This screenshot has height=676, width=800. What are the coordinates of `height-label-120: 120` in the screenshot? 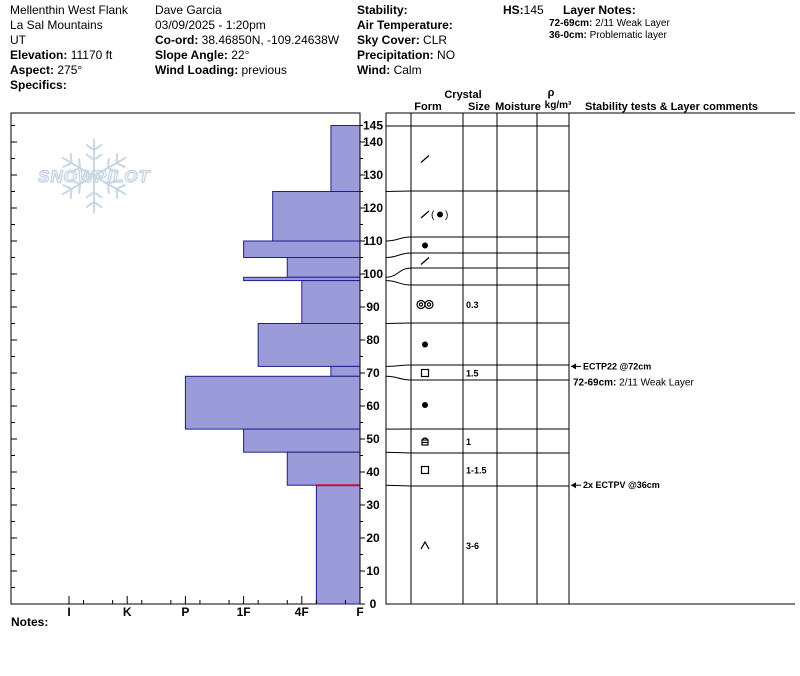 It's located at (373, 208).